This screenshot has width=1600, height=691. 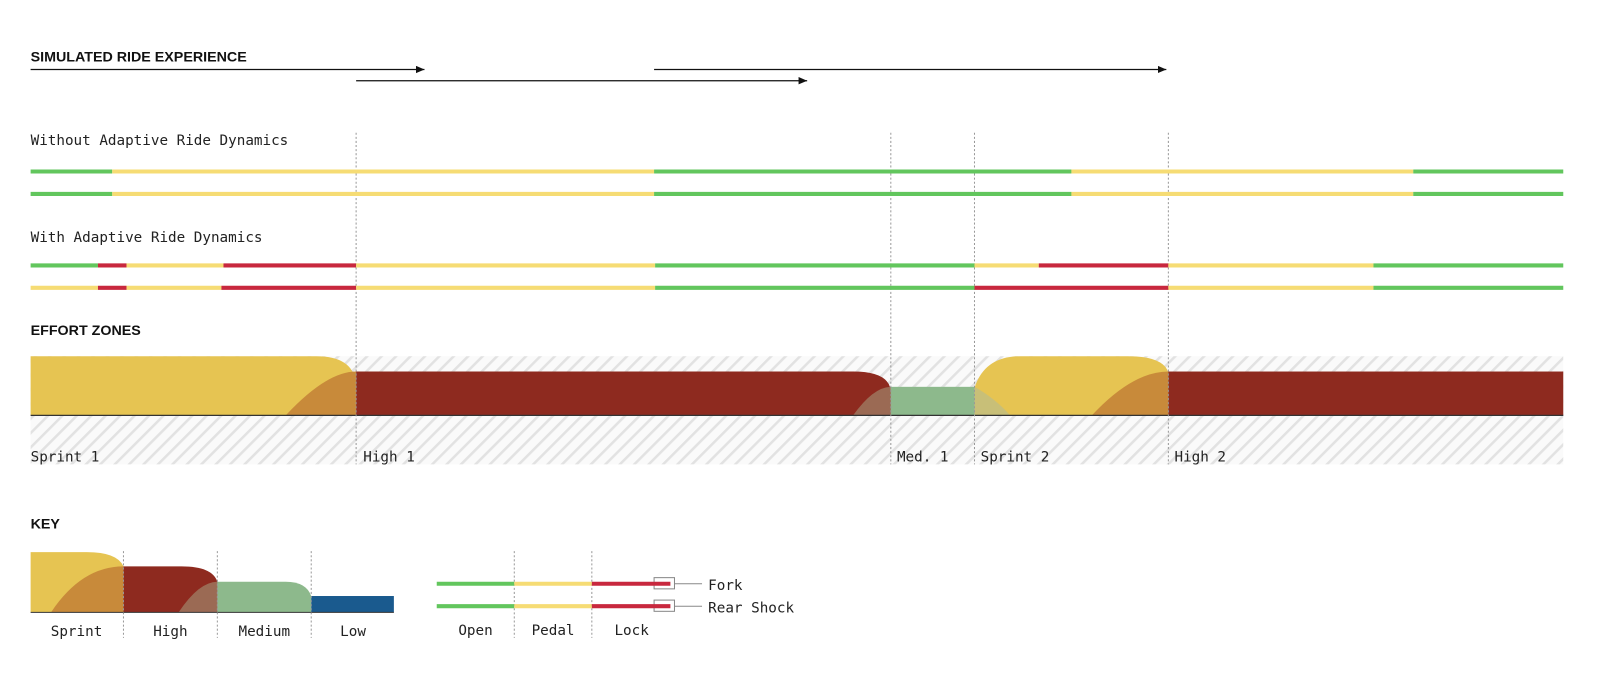 I want to click on zone-label: High 2, so click(x=1200, y=457).